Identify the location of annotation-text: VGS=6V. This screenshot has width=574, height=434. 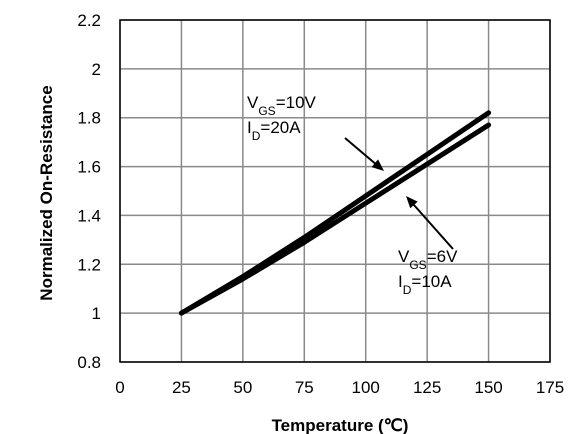
(428, 259).